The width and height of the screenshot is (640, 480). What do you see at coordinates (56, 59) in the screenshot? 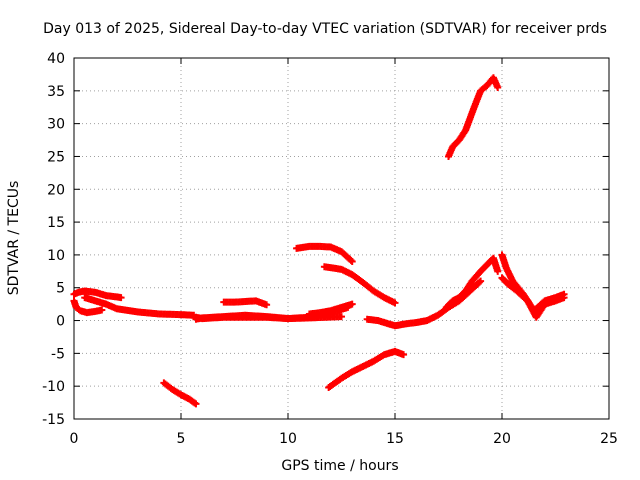
I see `y-tick-label: 40` at bounding box center [56, 59].